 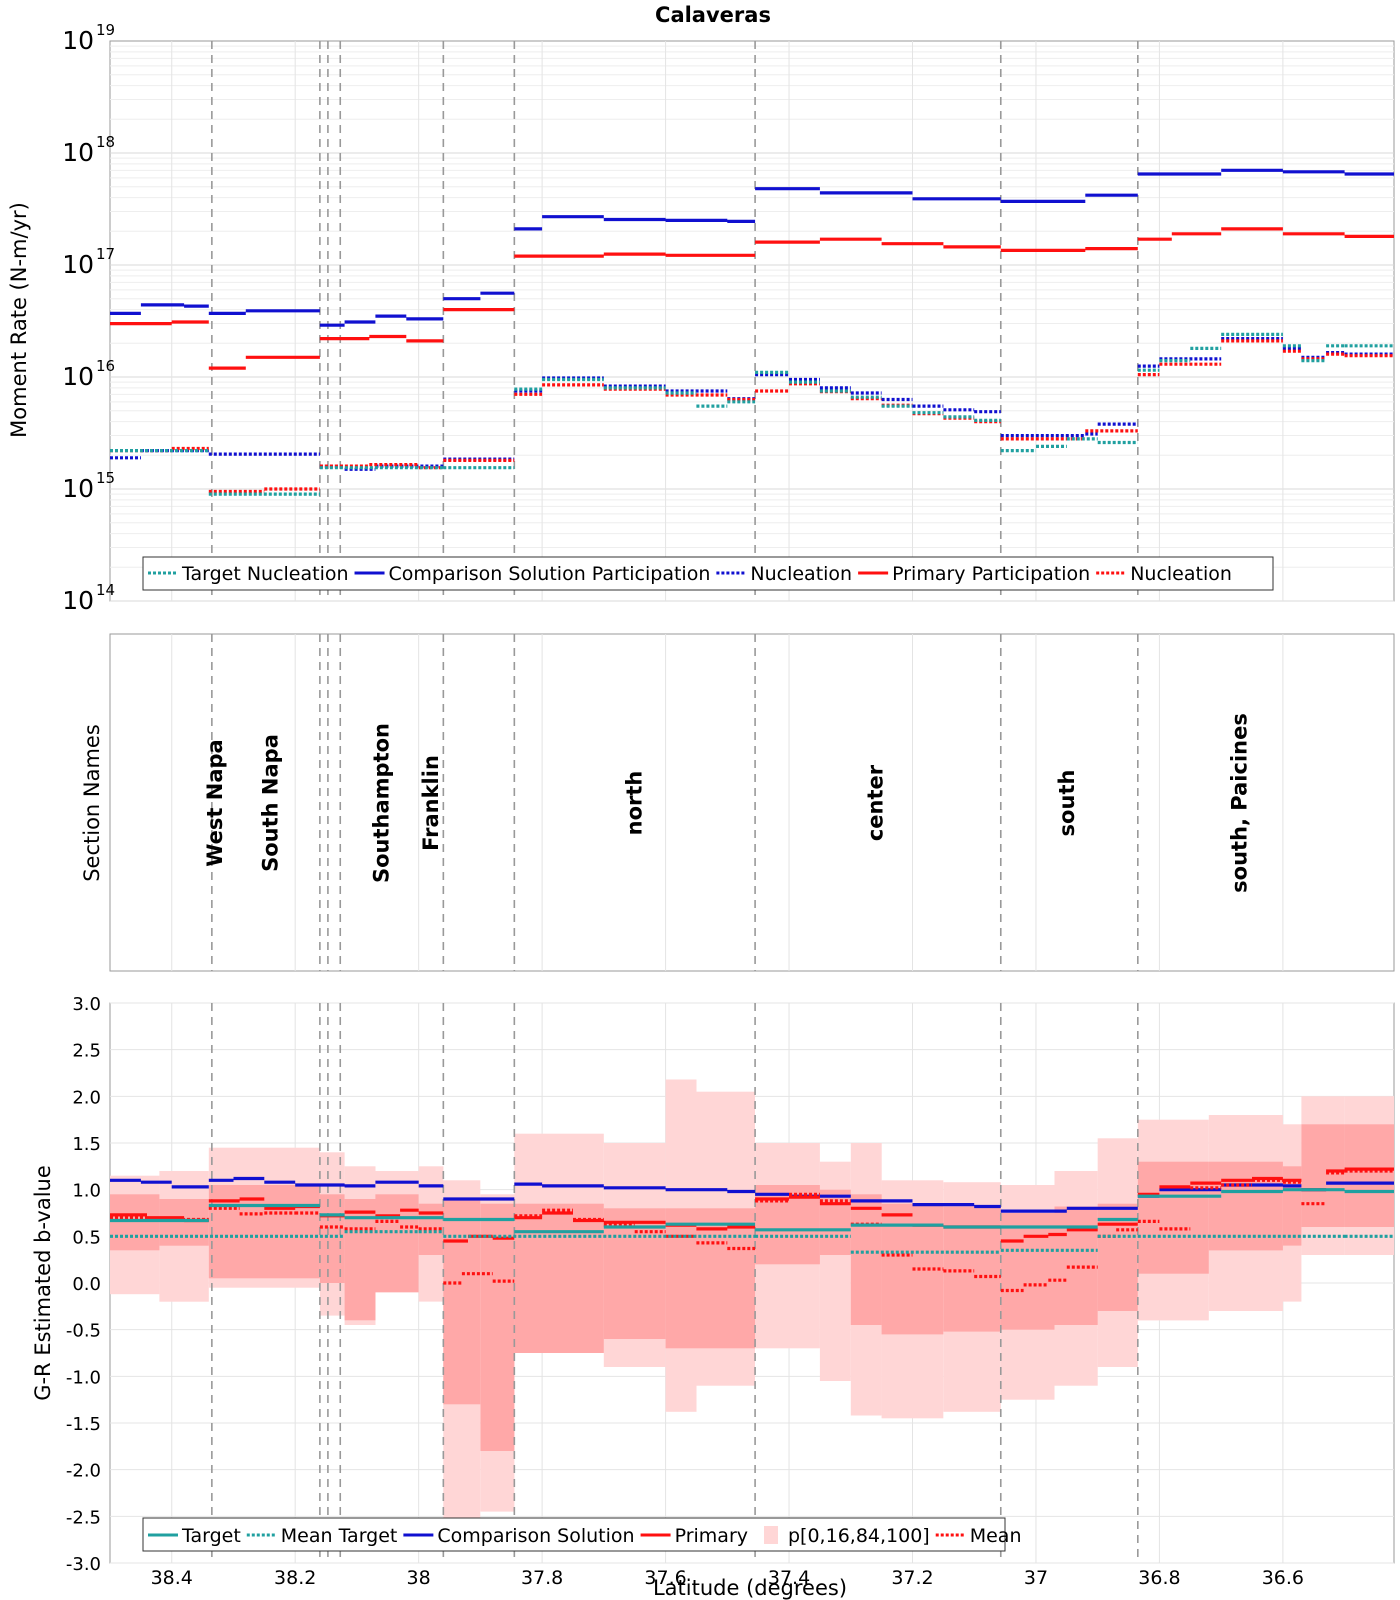 What do you see at coordinates (752, 414) in the screenshot?
I see `moment-rate-series-target-nucleation` at bounding box center [752, 414].